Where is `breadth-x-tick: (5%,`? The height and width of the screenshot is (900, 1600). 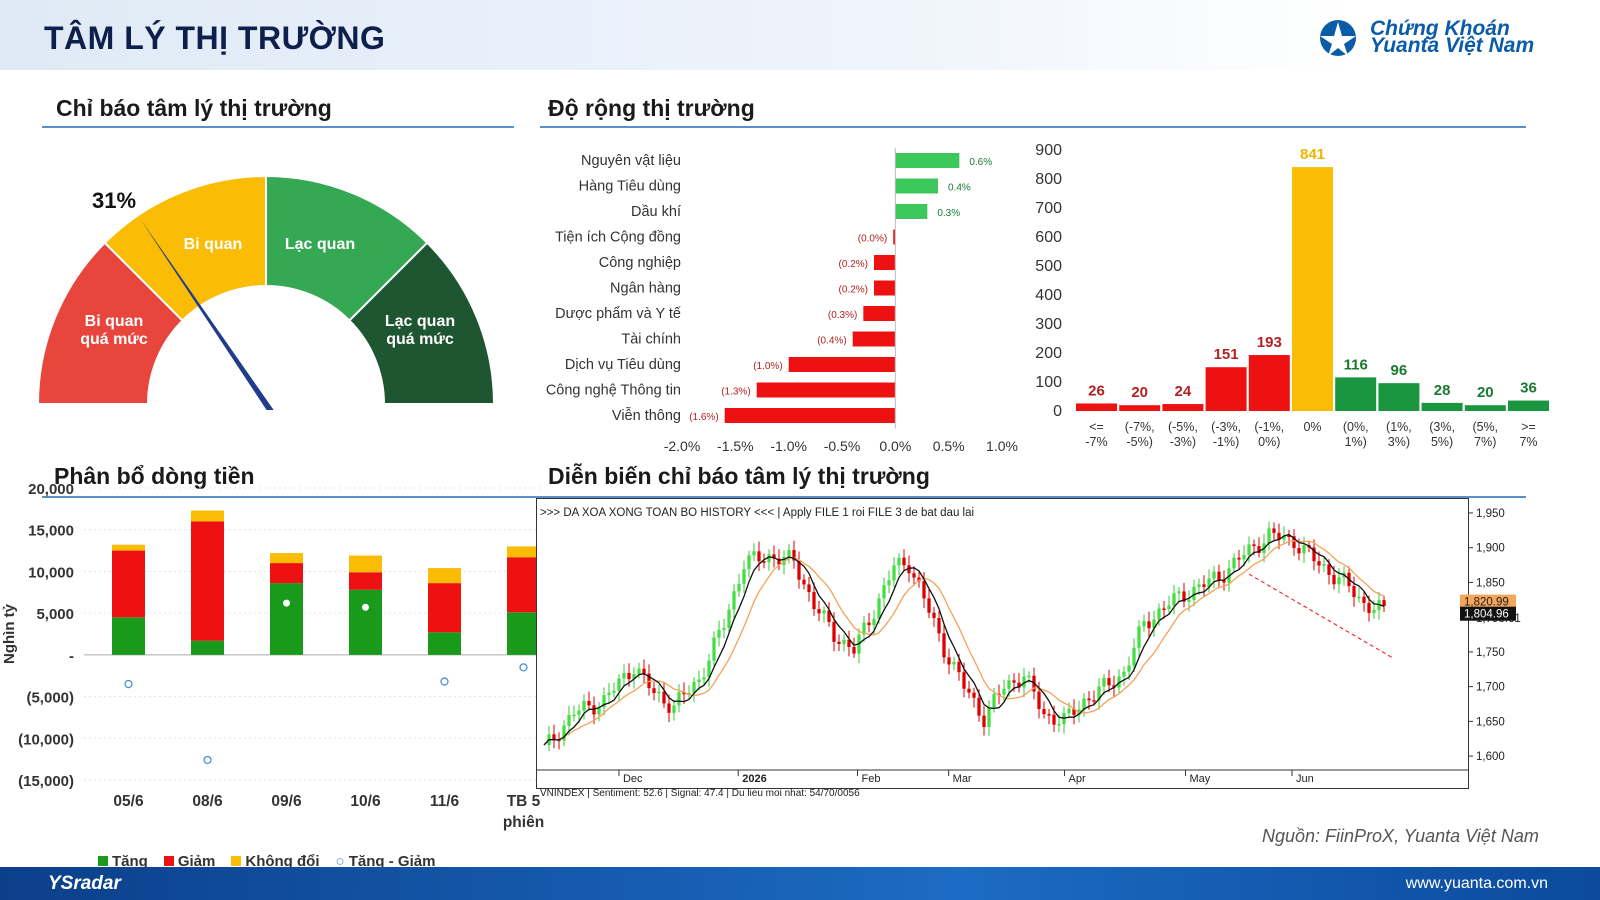 breadth-x-tick: (5%, is located at coordinates (1485, 427).